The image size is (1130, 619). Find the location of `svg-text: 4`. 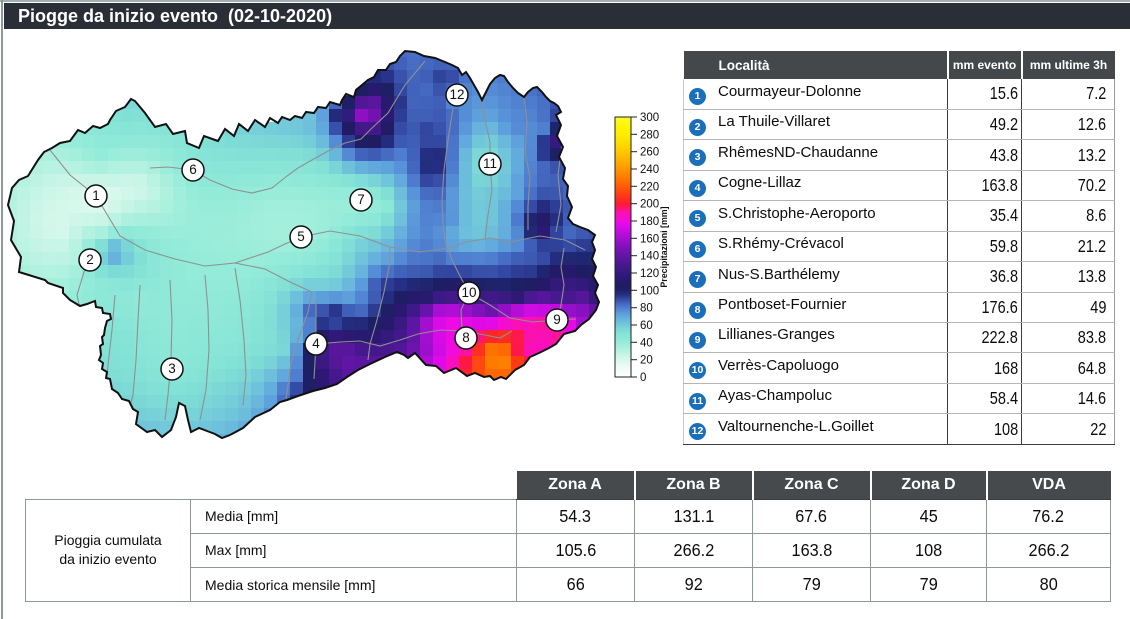

svg-text: 4 is located at coordinates (316, 343).